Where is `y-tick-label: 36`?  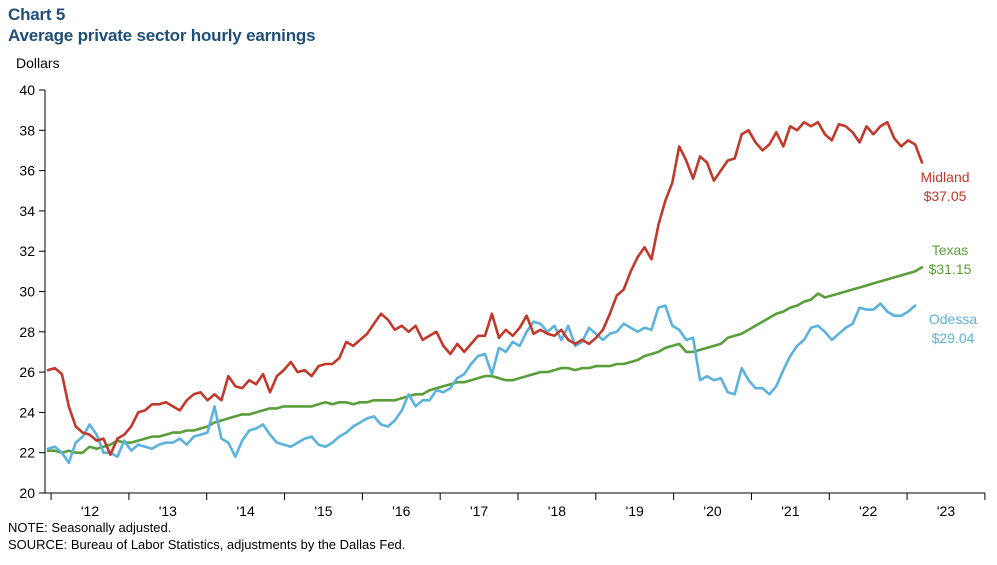 y-tick-label: 36 is located at coordinates (27, 171).